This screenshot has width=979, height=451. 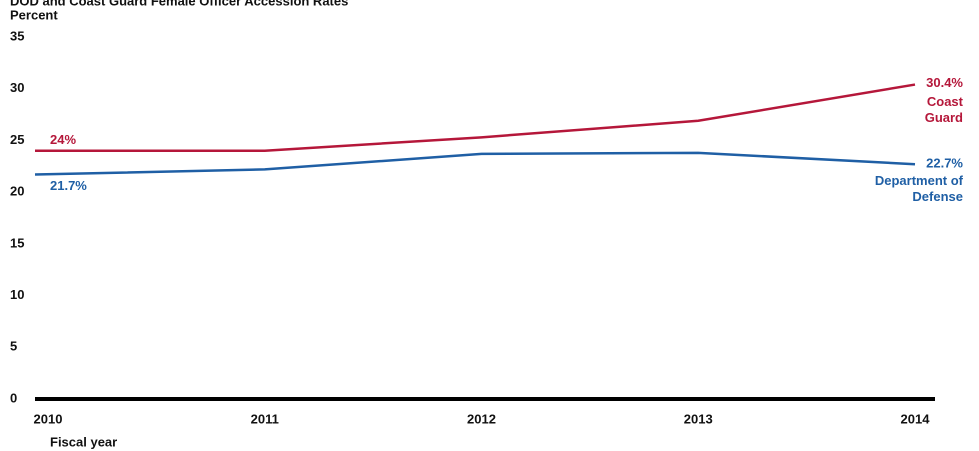 What do you see at coordinates (698, 418) in the screenshot?
I see `x-tick-label: 2013` at bounding box center [698, 418].